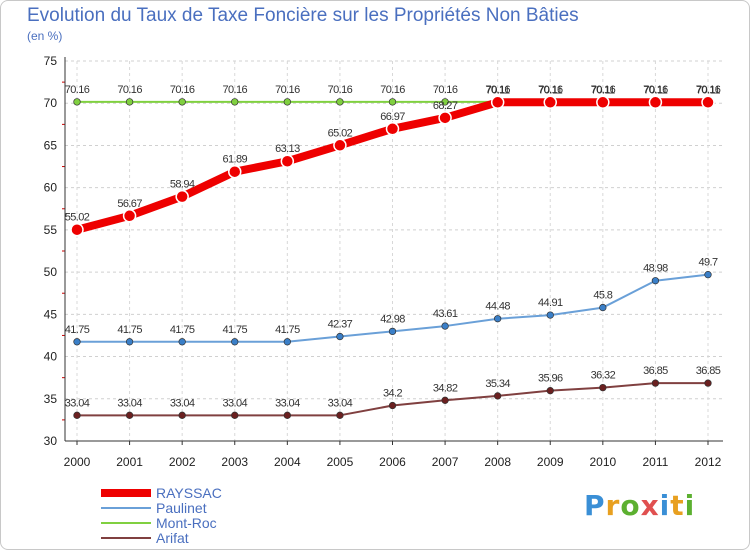 This screenshot has width=750, height=550. Describe the element at coordinates (51, 145) in the screenshot. I see `y-tick-label: 65` at that location.